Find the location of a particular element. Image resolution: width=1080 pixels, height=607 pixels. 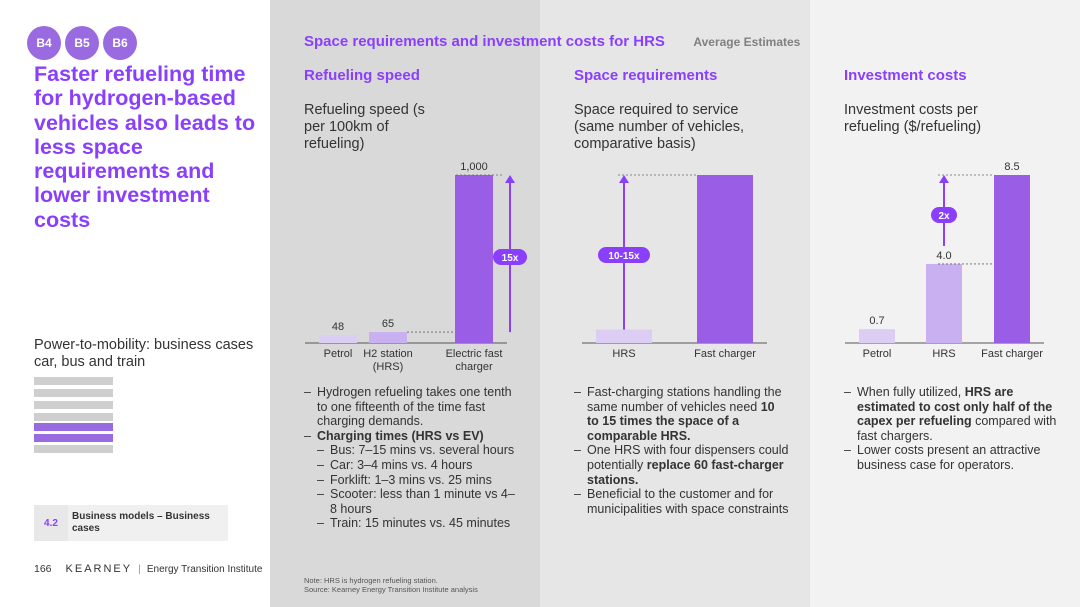

chart-investment-costs: 0.7 Petrol 4.0 HRS 8.5 Fast charger 2x is located at coordinates (944, 260).